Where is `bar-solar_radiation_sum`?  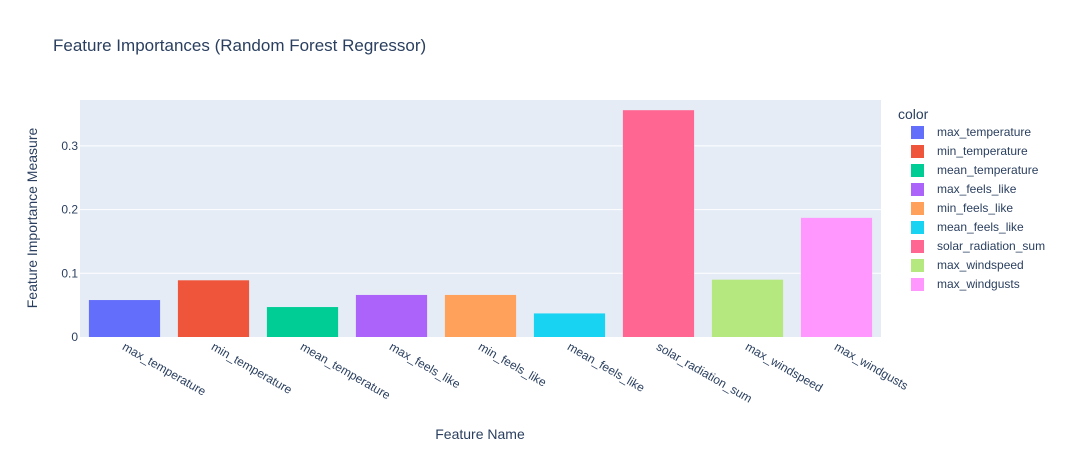
bar-solar_radiation_sum is located at coordinates (658, 224).